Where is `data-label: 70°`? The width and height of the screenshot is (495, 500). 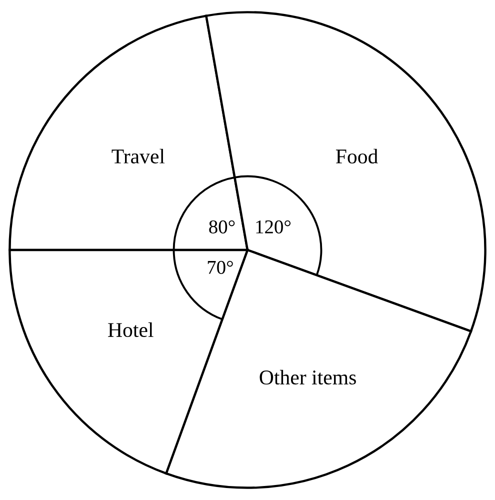
data-label: 70° is located at coordinates (220, 267).